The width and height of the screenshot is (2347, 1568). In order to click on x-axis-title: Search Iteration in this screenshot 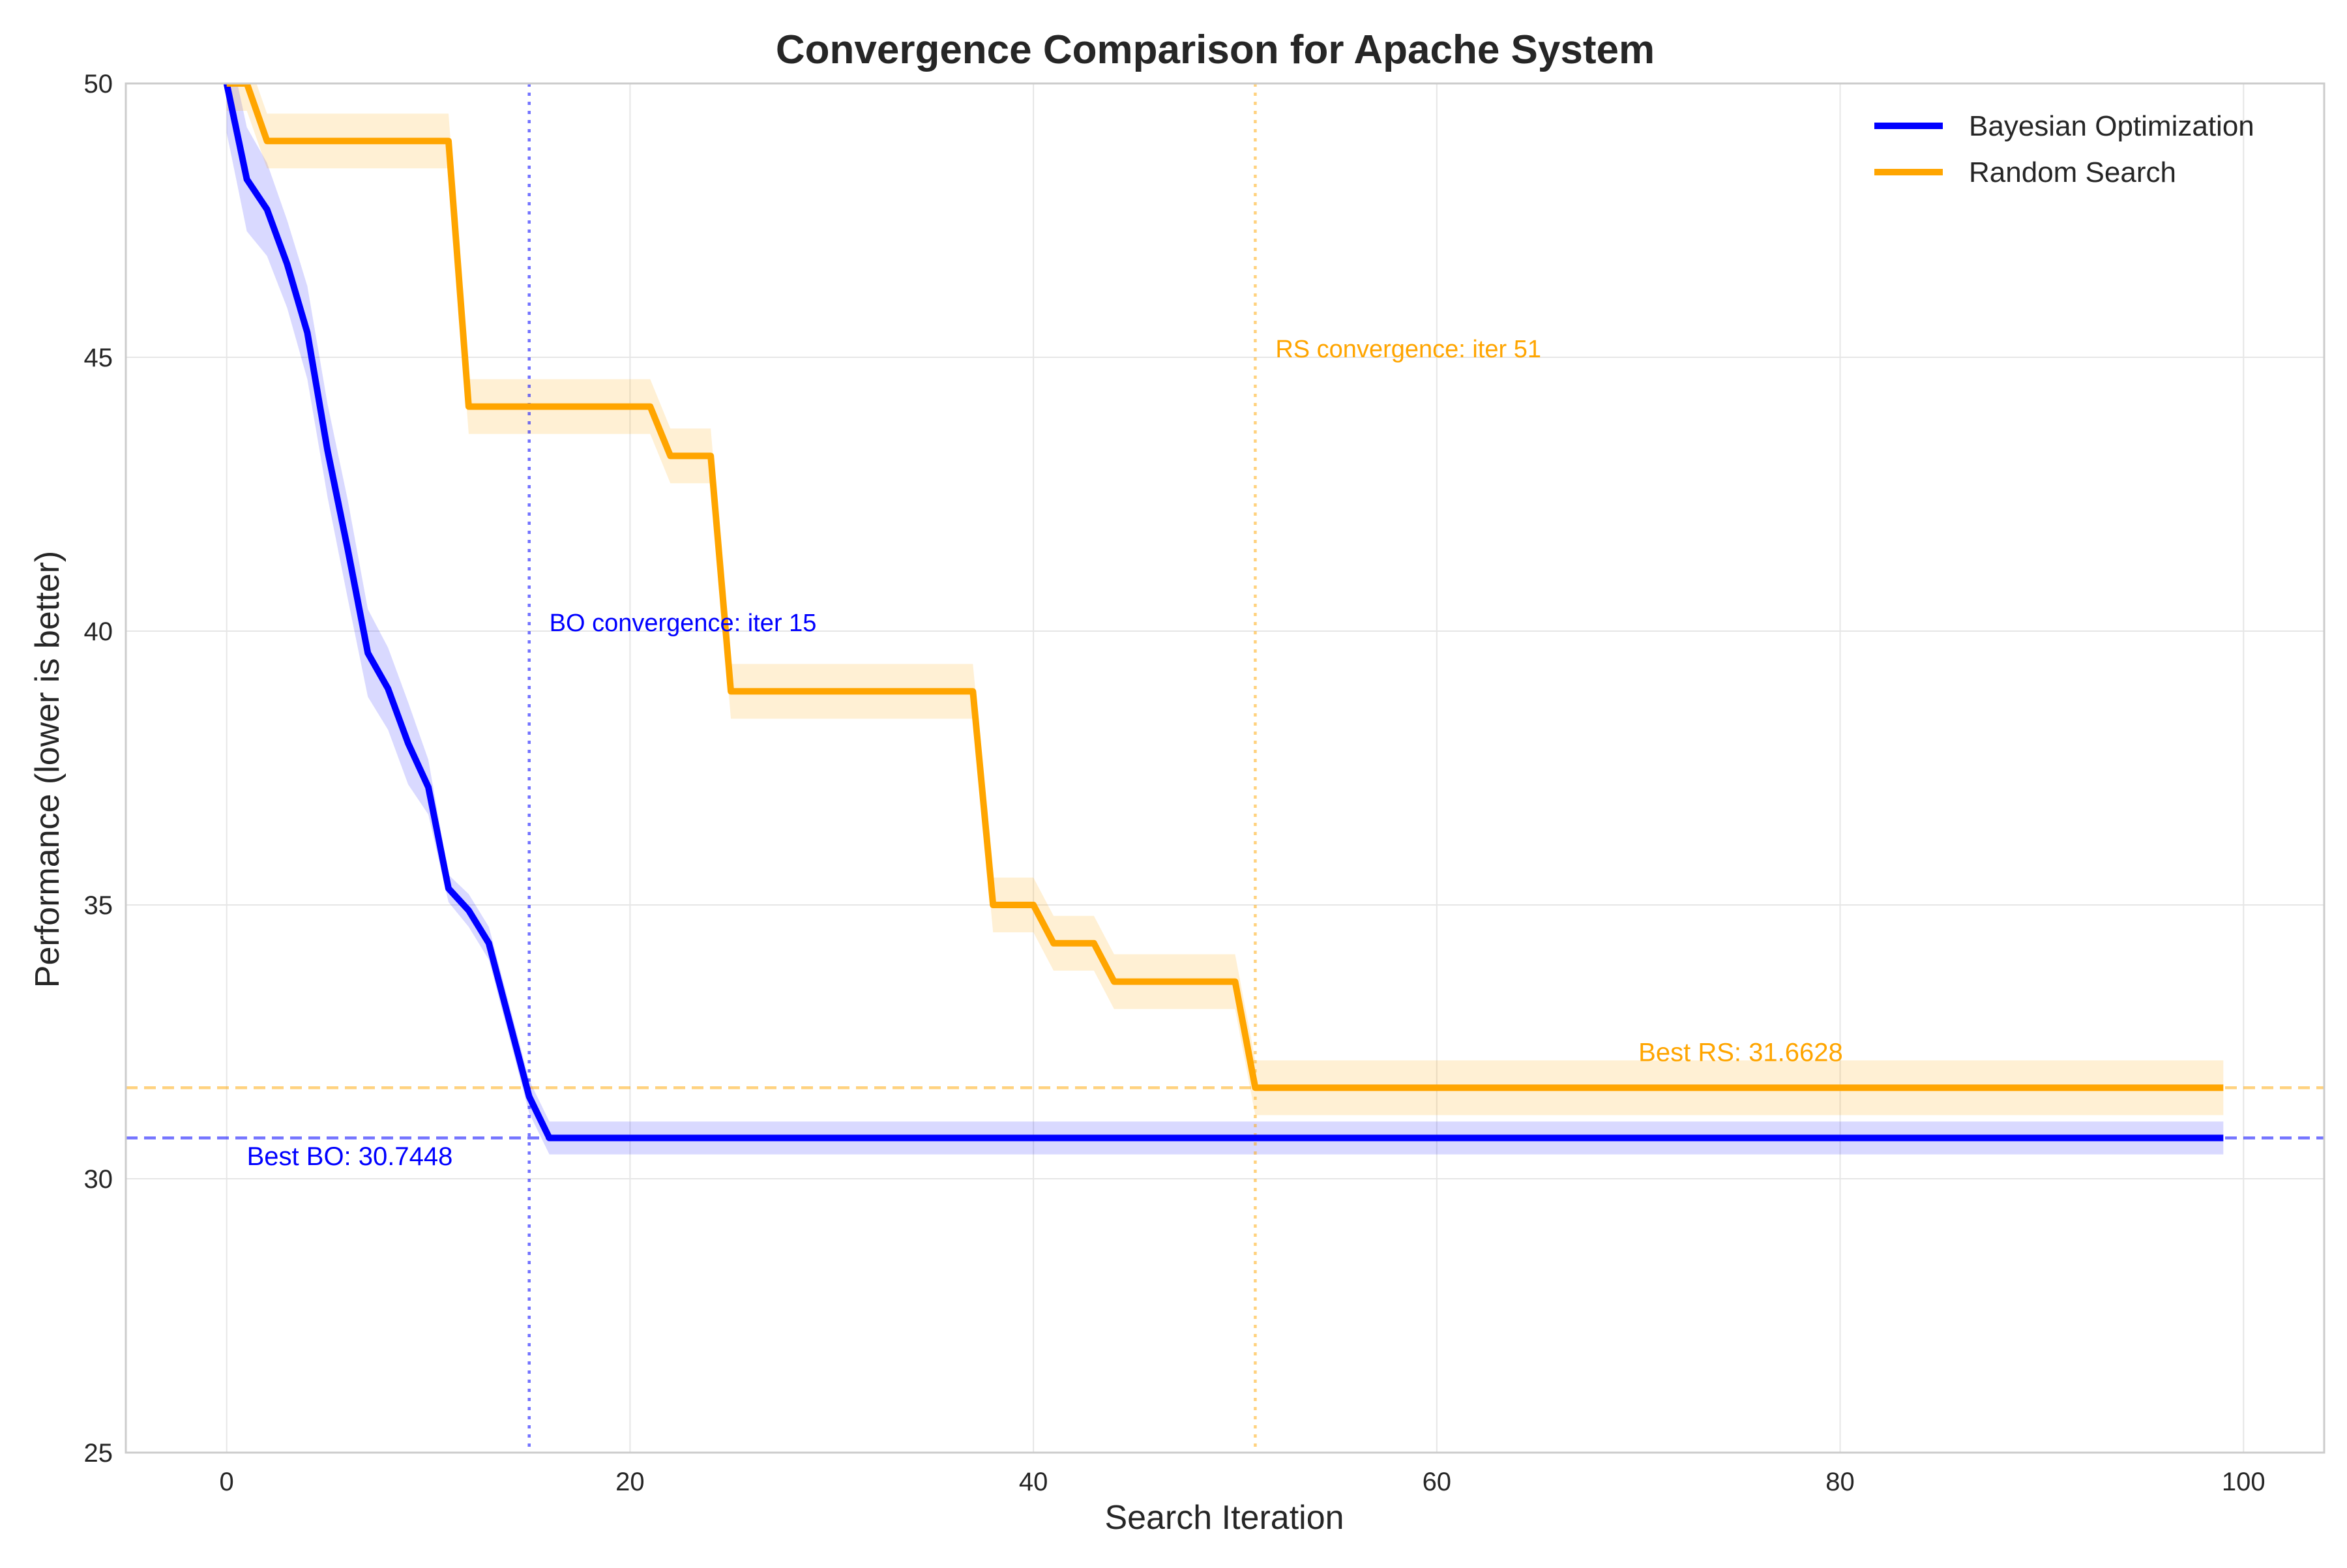, I will do `click(1224, 1518)`.